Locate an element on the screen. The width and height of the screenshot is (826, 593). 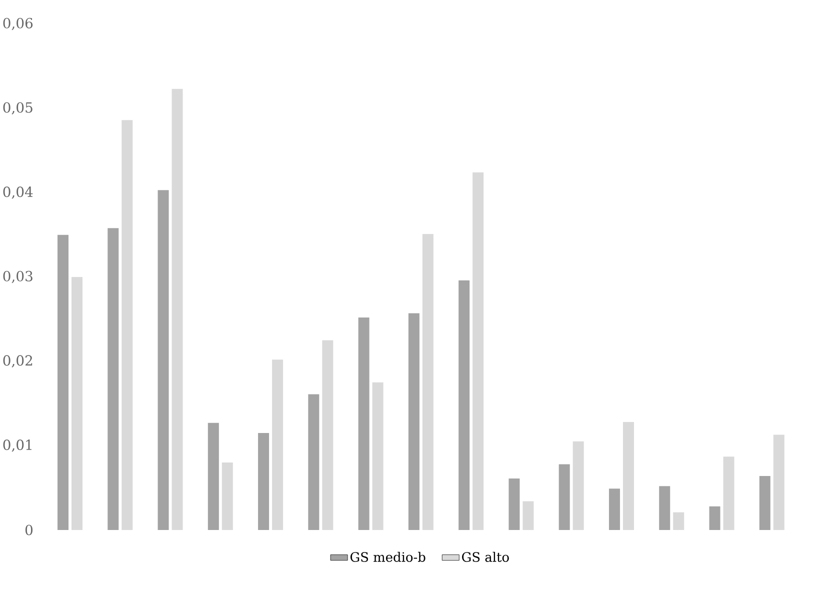
legend-label: GS alto is located at coordinates (485, 557).